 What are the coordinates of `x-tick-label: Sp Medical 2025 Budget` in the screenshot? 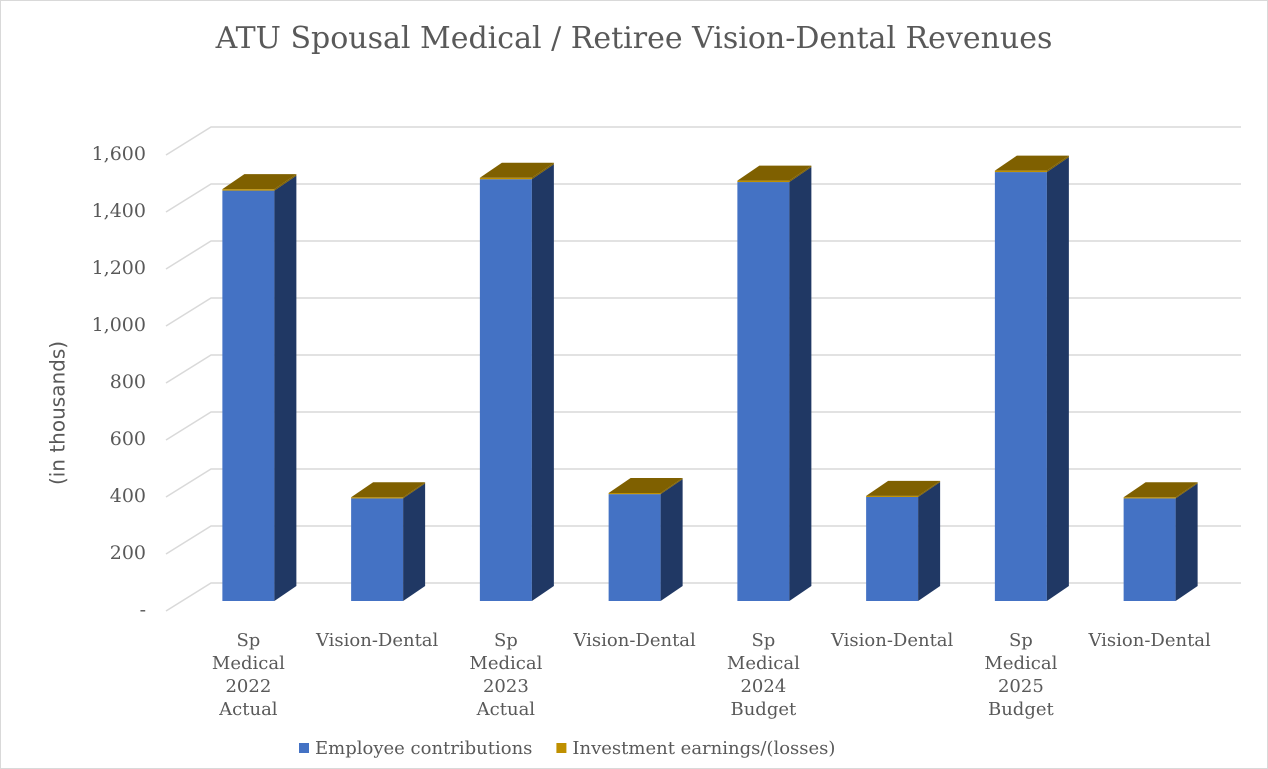 It's located at (1020, 675).